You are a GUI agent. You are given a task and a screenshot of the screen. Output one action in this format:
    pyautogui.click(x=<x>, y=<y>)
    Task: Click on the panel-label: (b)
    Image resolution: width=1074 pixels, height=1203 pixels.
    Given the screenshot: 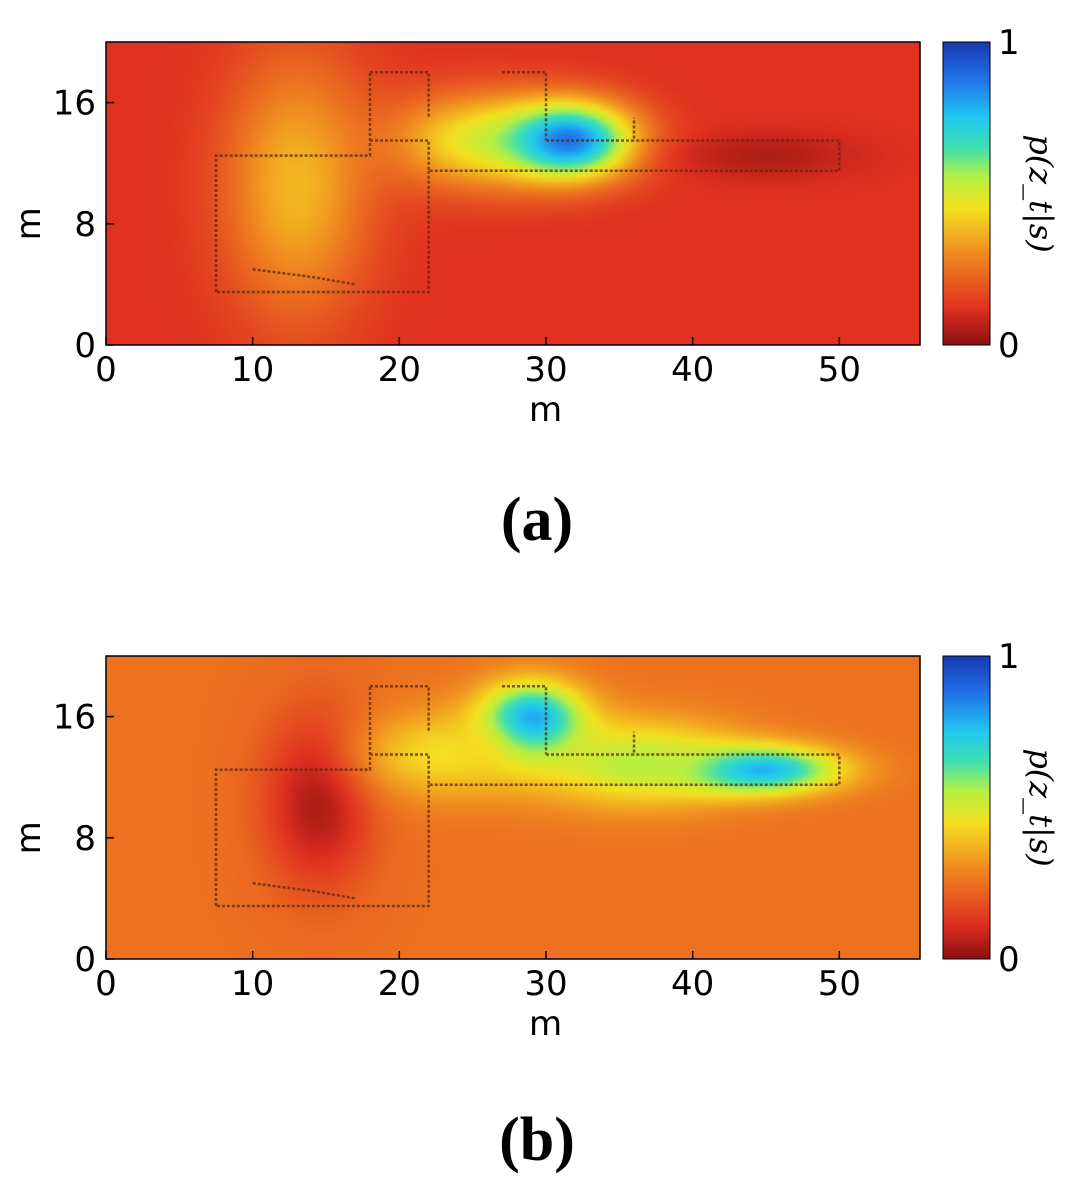 What is the action you would take?
    pyautogui.click(x=537, y=1140)
    